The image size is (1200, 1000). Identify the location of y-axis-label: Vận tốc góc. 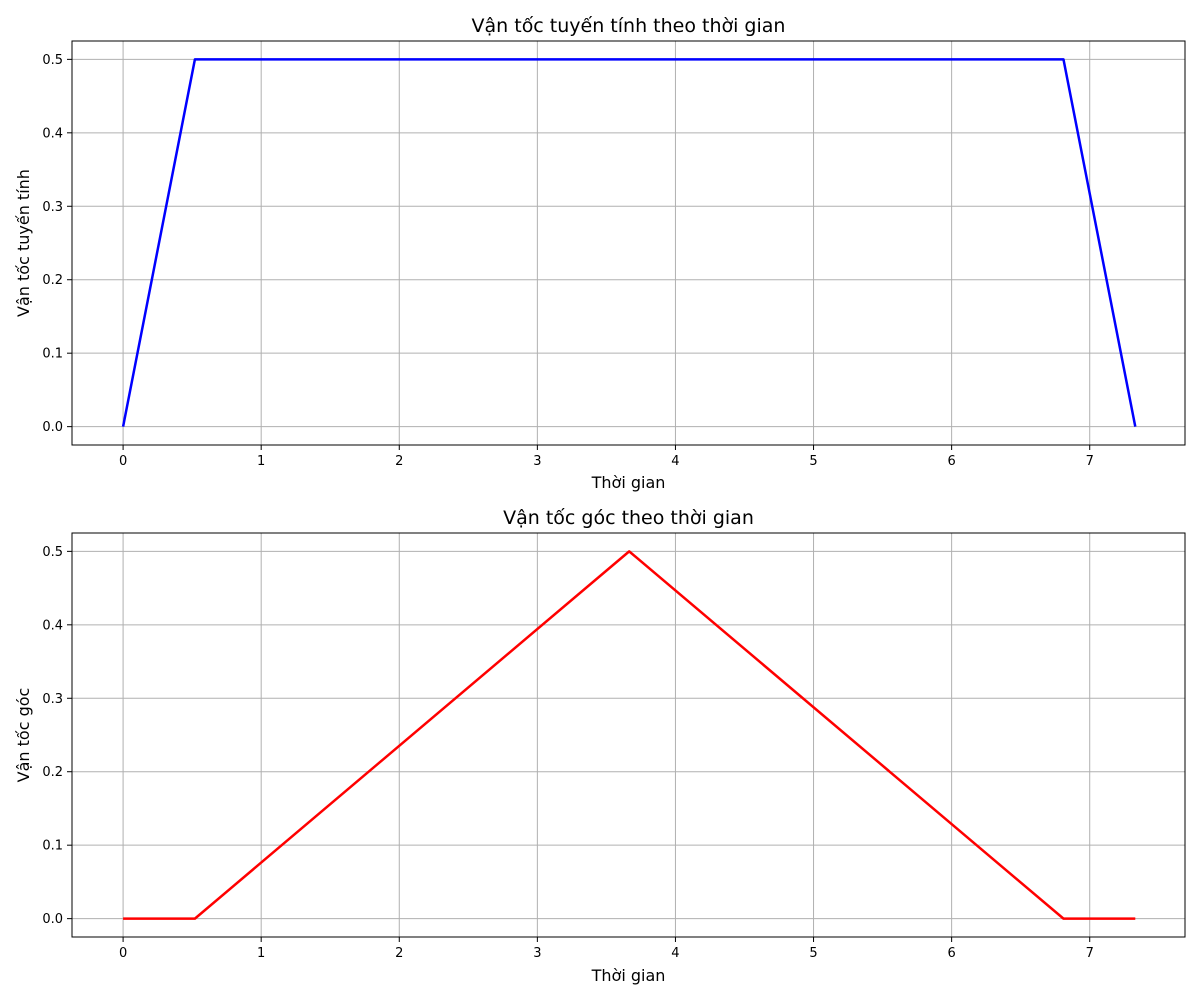
(23, 735).